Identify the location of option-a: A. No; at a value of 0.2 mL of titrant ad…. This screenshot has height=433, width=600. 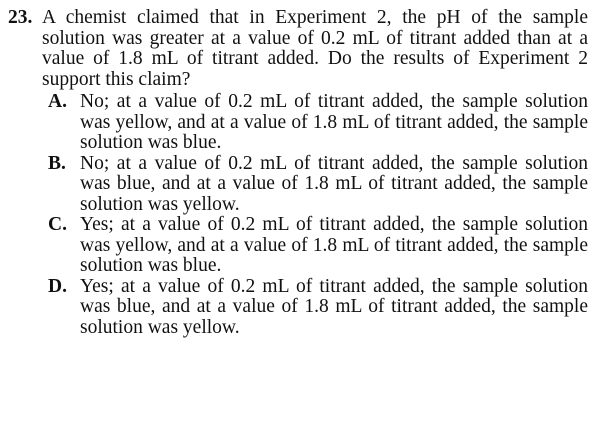
(315, 122).